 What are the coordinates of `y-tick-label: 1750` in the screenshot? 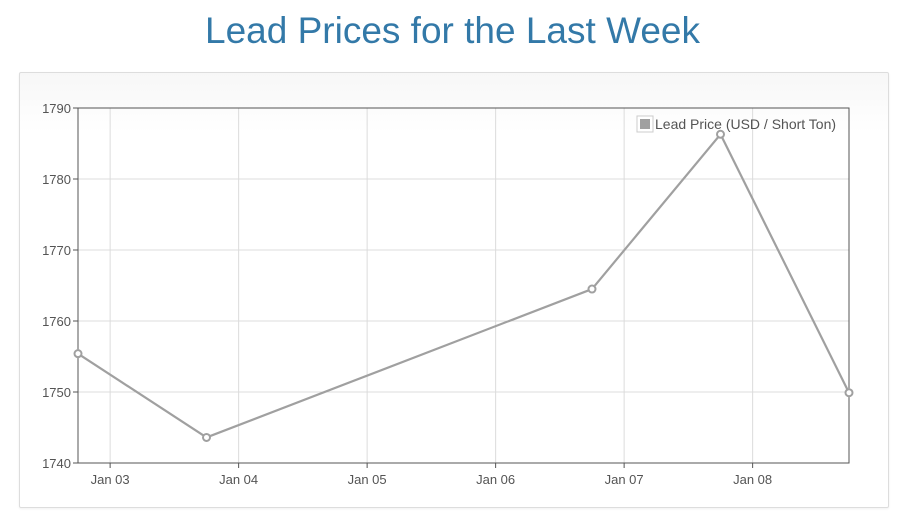 It's located at (56, 392).